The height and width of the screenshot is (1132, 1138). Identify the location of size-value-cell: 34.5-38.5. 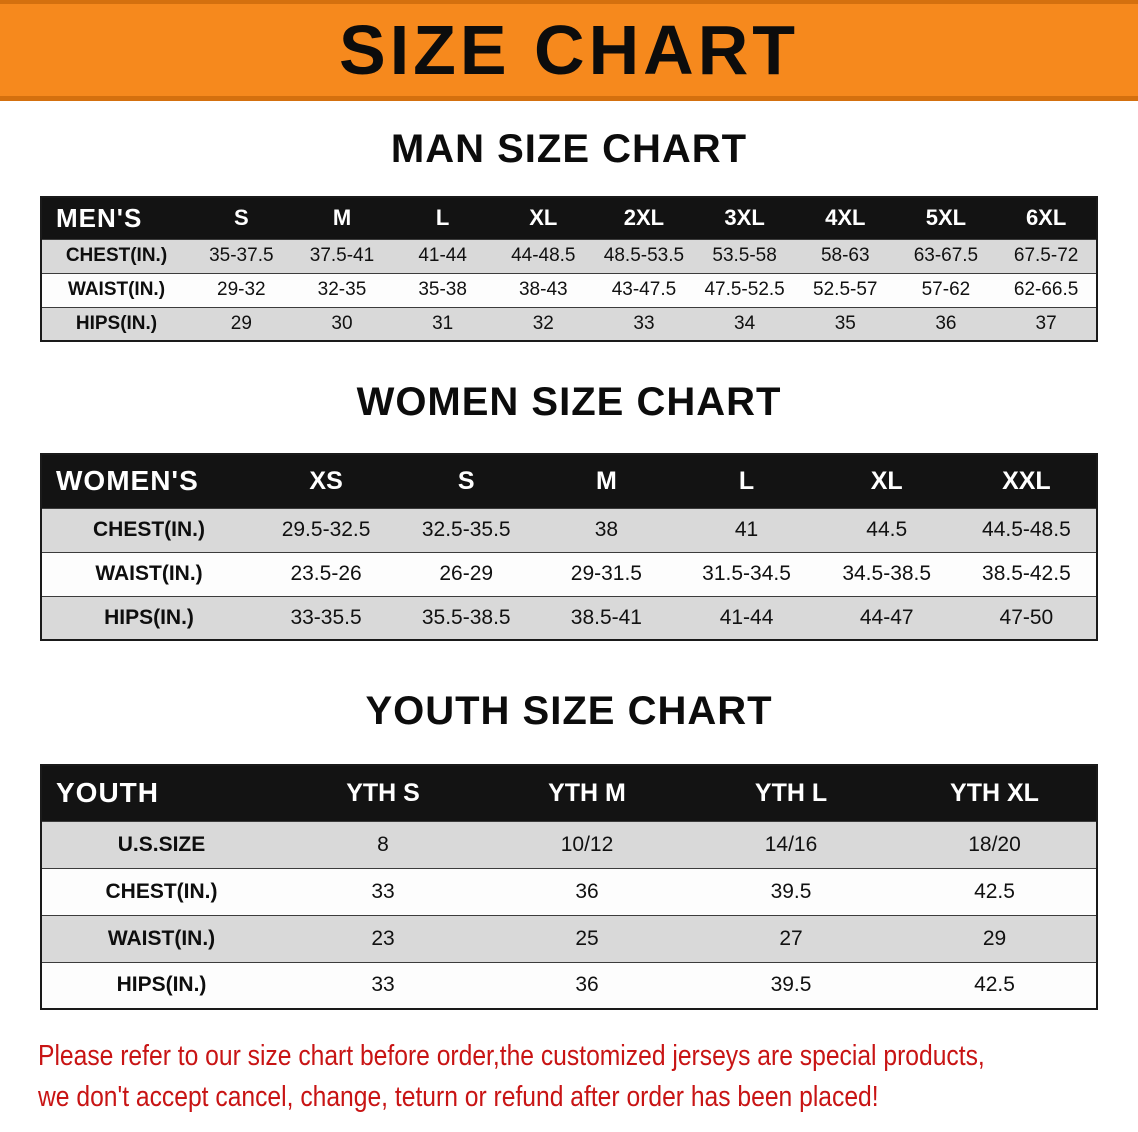
(886, 573).